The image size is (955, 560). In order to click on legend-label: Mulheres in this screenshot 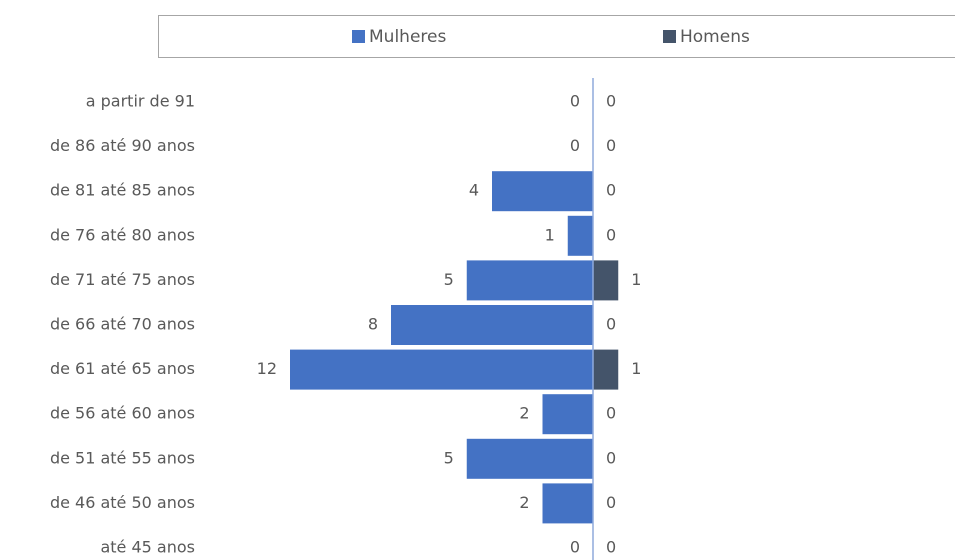, I will do `click(407, 37)`.